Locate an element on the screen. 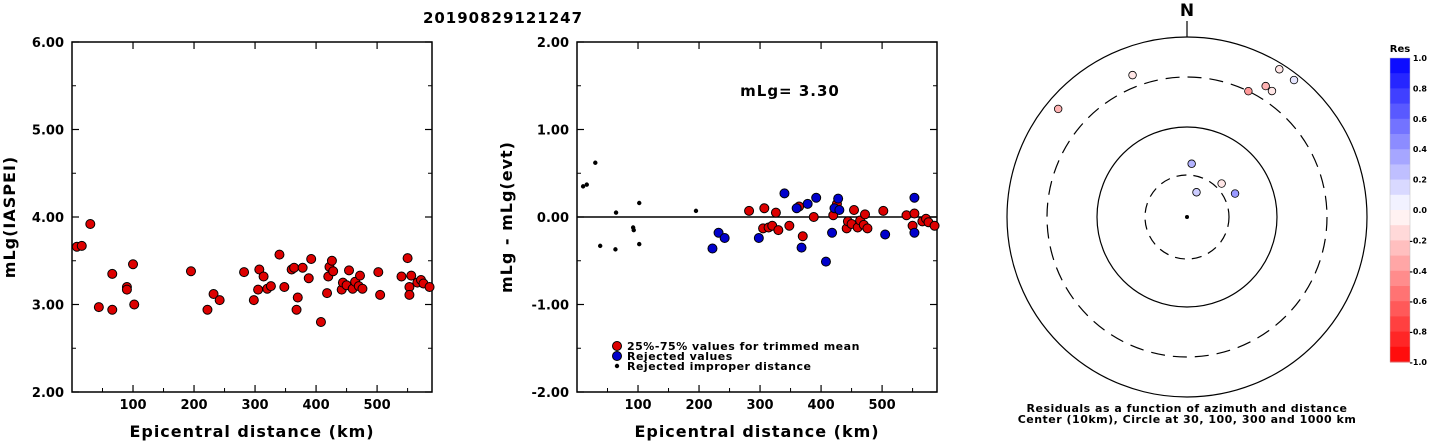  magnitude-label: mLg= 3.30 is located at coordinates (790, 91).